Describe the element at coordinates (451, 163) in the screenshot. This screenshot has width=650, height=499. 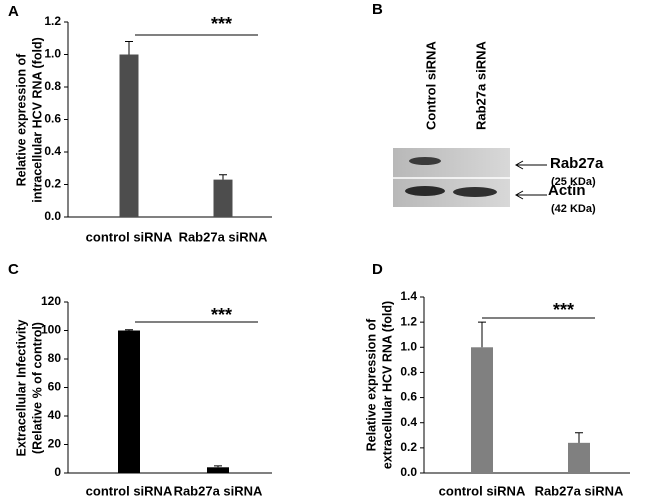
I see `blot-strip` at that location.